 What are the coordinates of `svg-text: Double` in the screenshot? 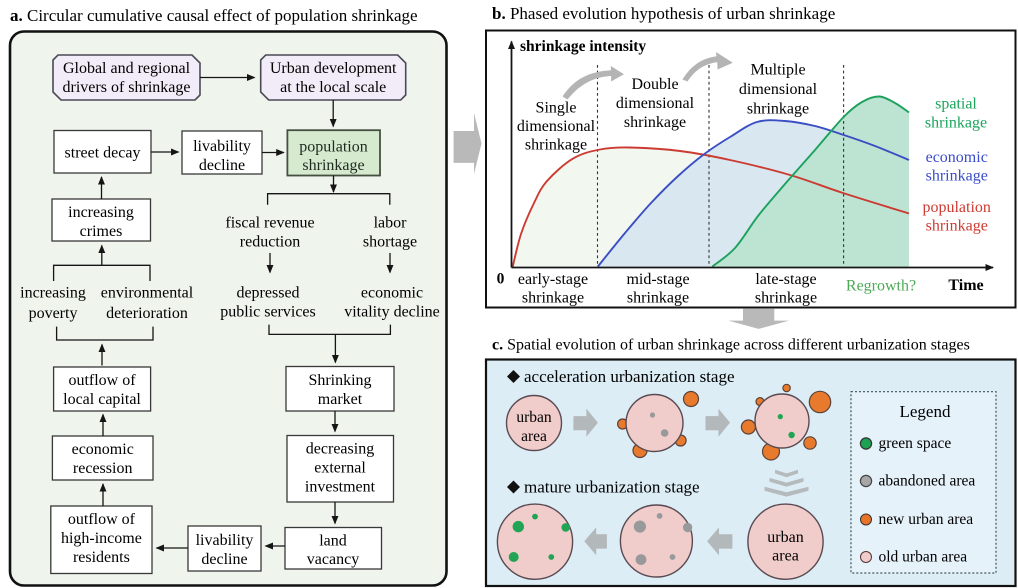 It's located at (654, 84).